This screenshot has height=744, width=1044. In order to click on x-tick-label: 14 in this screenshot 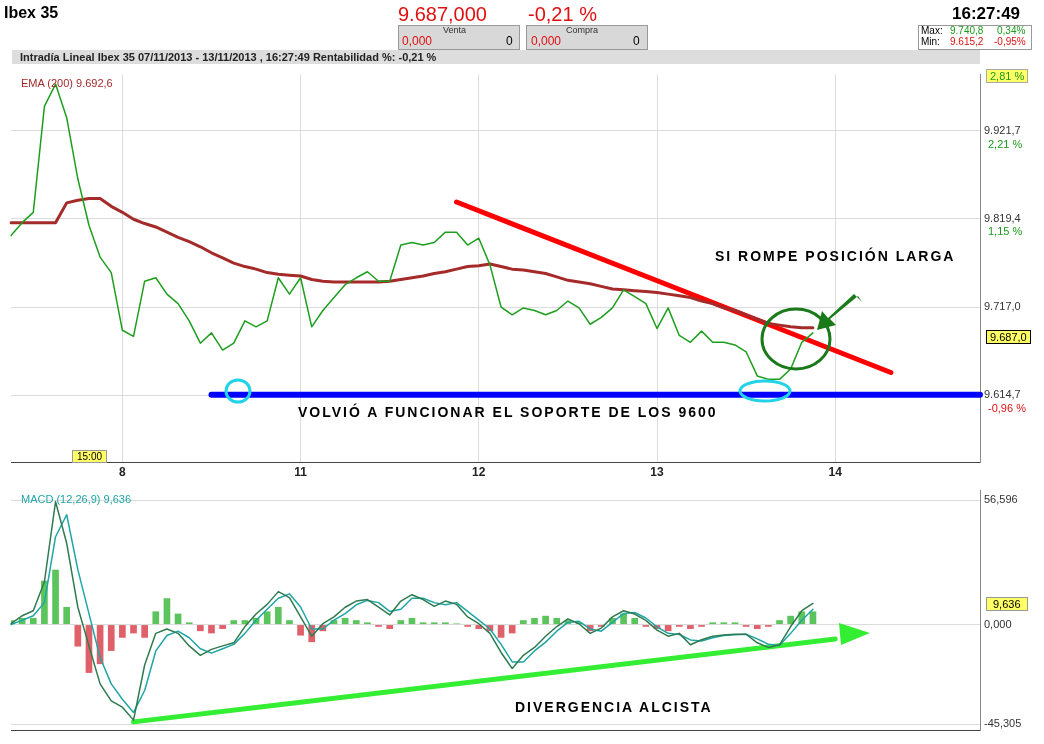, I will do `click(835, 471)`.